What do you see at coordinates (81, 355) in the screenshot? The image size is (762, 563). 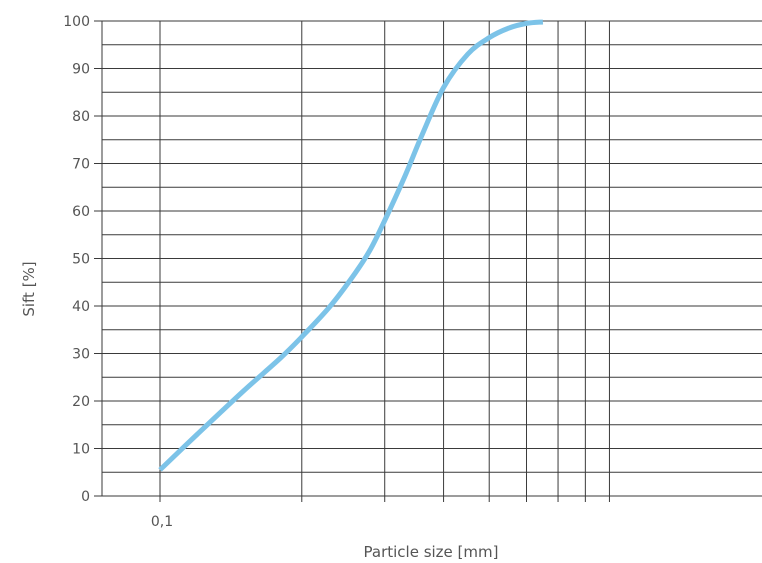 I see `y-tick-label: 30` at bounding box center [81, 355].